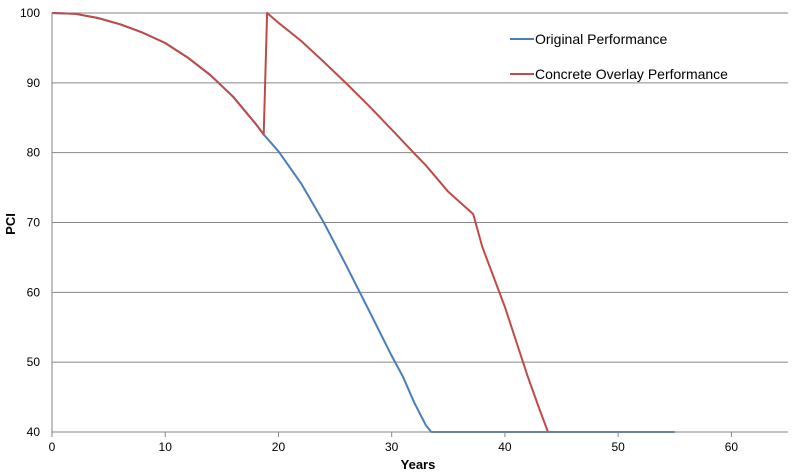  I want to click on x-tick-label-50: 50, so click(618, 447).